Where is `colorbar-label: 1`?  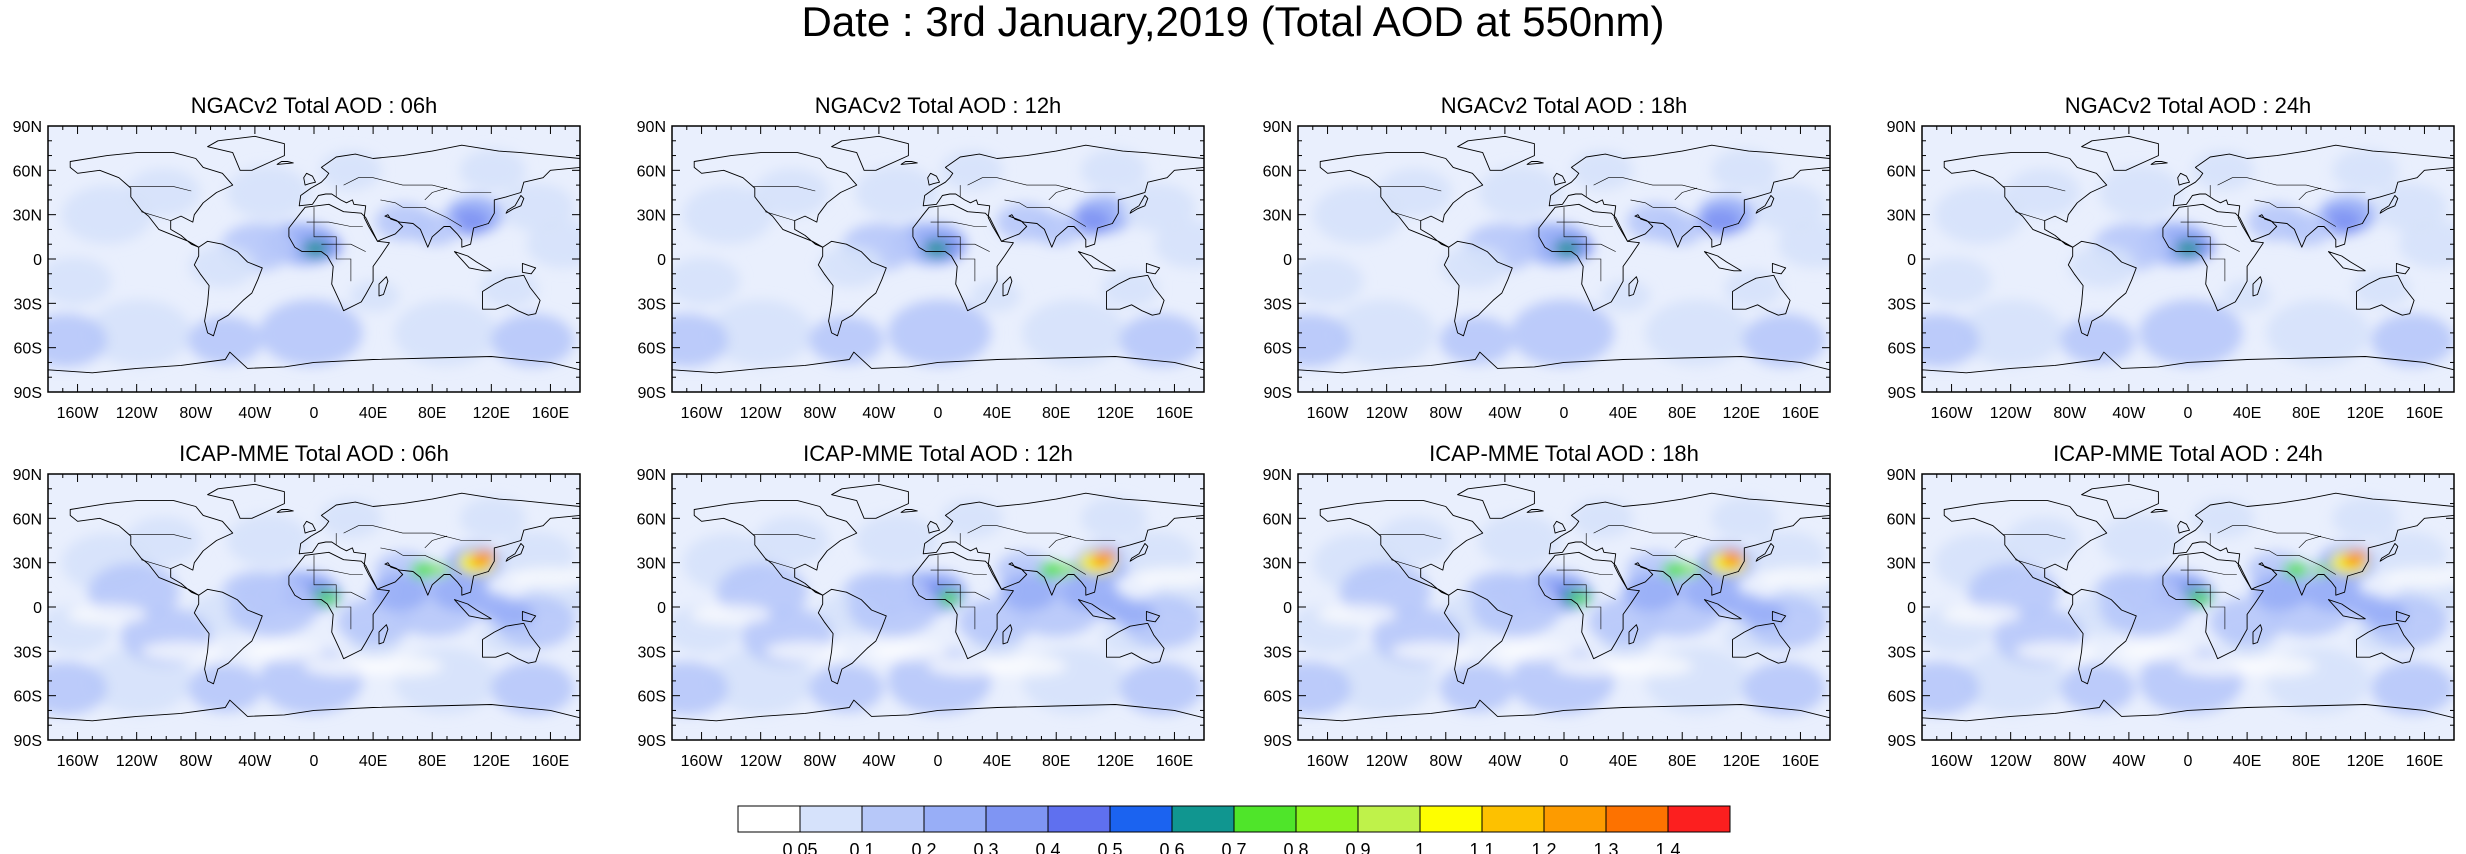
colorbar-label: 1 is located at coordinates (1420, 847).